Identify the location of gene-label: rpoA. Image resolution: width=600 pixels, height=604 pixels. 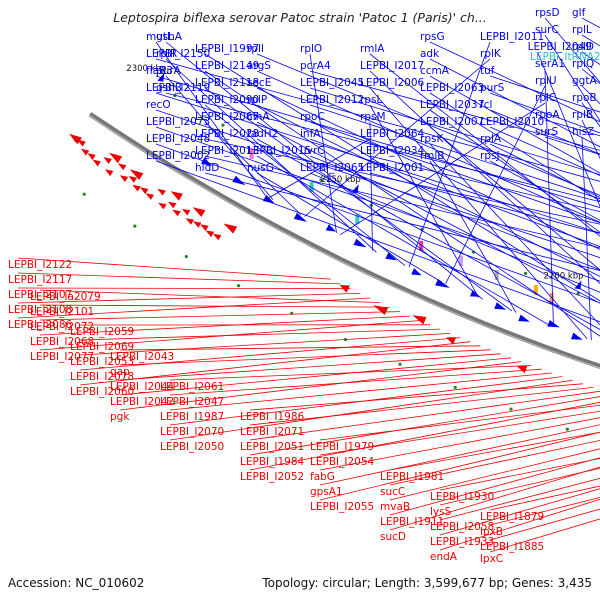
(547, 115).